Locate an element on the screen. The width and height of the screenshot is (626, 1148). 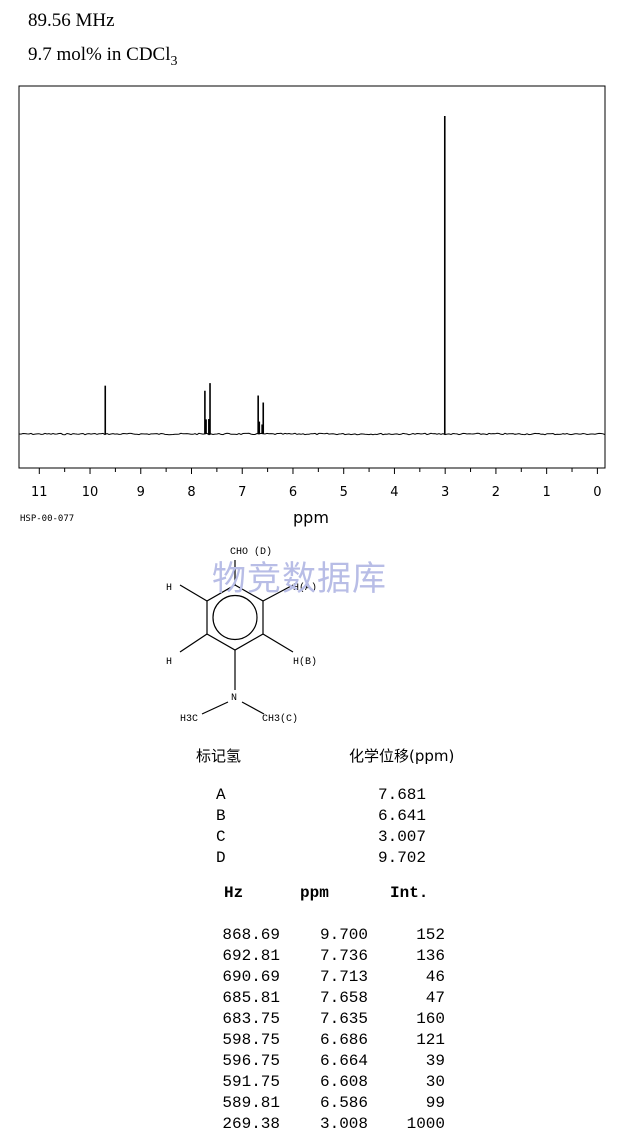
peak-ppm: 3.008 is located at coordinates (343, 1124).